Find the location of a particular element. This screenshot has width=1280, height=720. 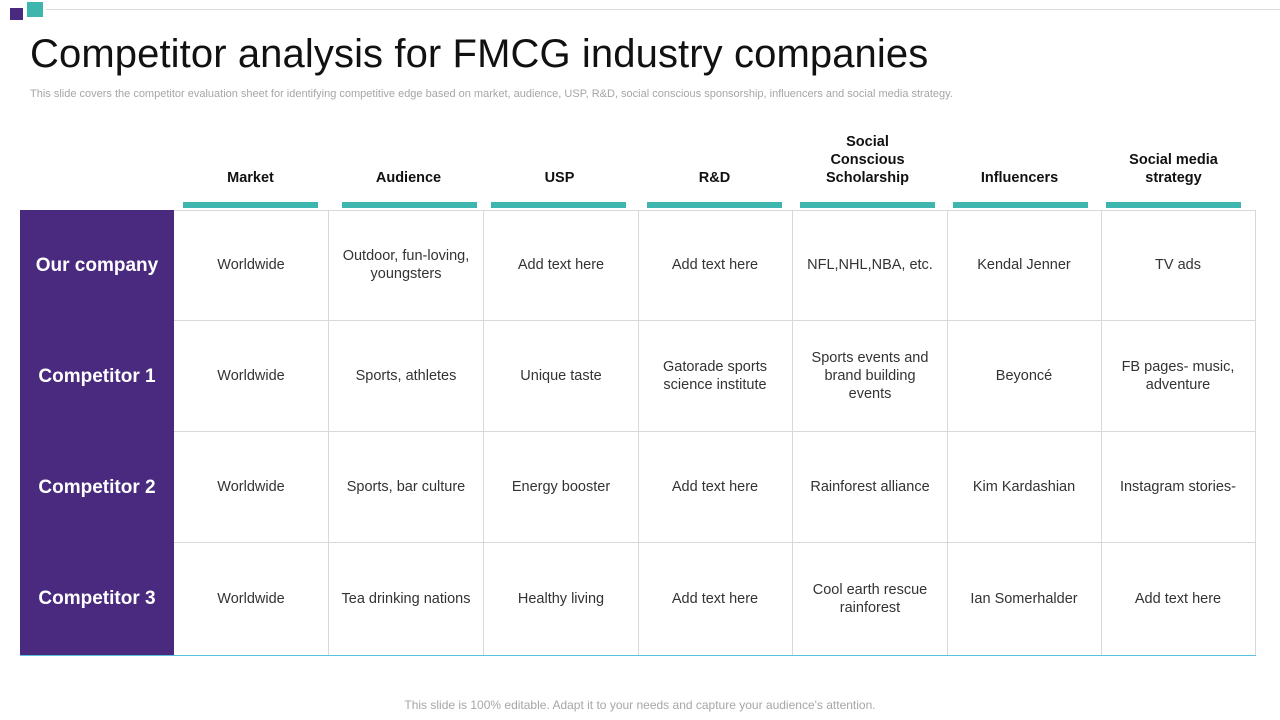

column-header-audience: Audience is located at coordinates (408, 178).